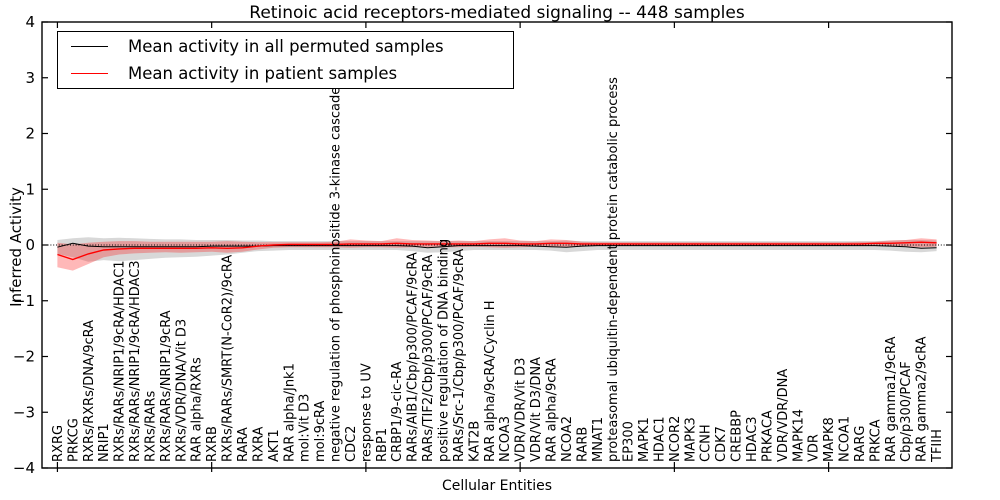  Describe the element at coordinates (120, 361) in the screenshot. I see `x-category-label: RXRs/RARs/NRIP1/9cRA/HDAC1` at that location.